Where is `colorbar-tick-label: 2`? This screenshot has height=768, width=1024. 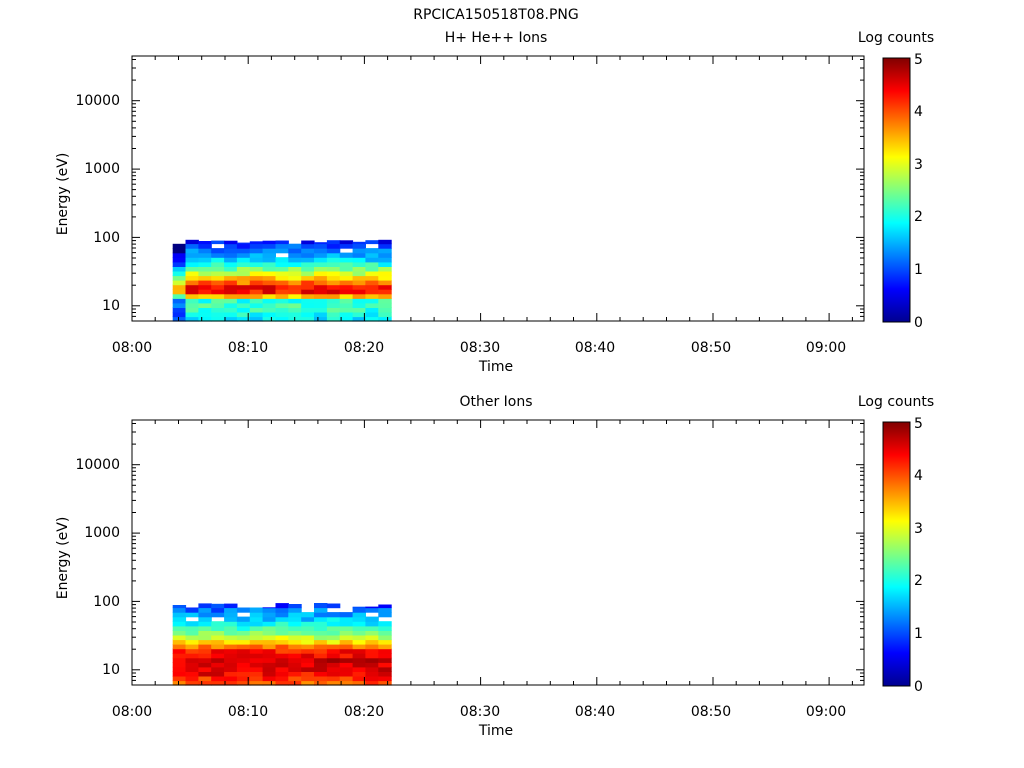
colorbar-tick-label: 2 is located at coordinates (918, 217).